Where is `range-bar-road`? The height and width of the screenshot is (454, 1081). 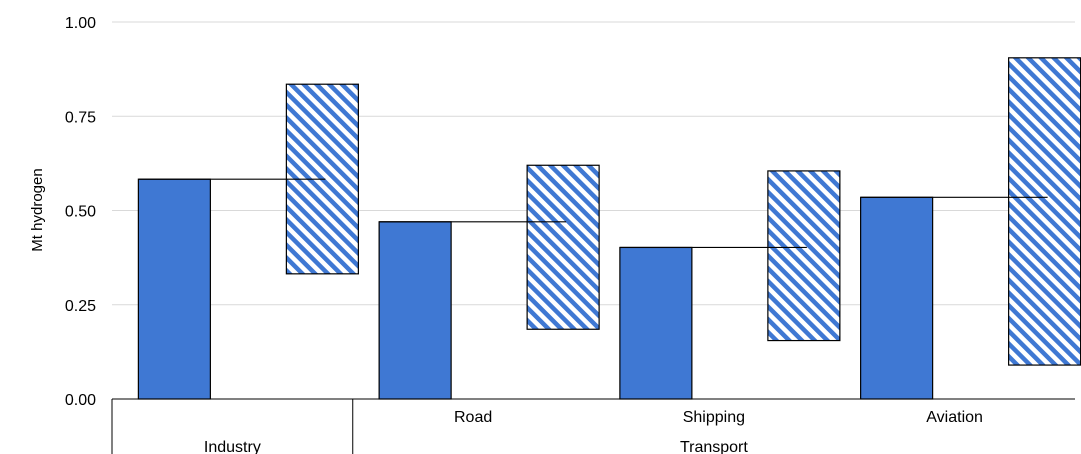
range-bar-road is located at coordinates (563, 247).